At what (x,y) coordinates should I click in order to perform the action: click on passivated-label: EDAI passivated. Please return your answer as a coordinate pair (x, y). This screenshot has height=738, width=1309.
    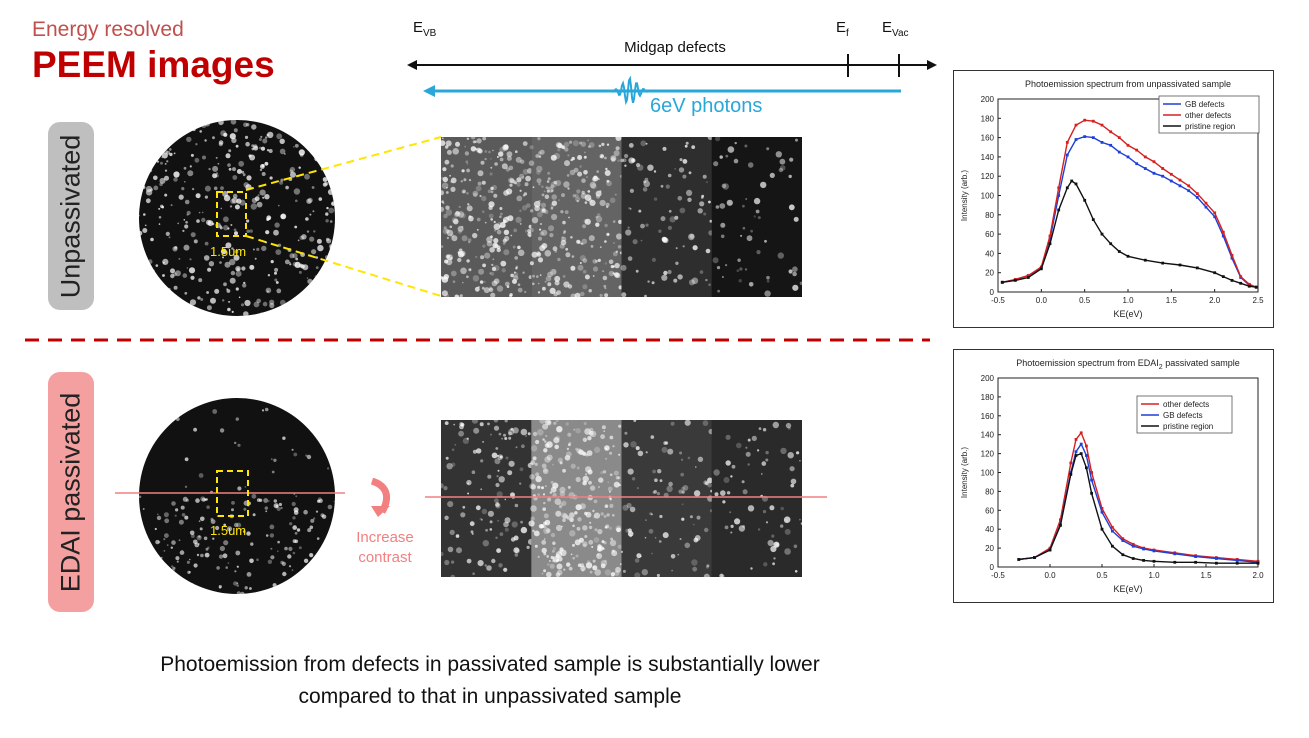
    Looking at the image, I should click on (70, 492).